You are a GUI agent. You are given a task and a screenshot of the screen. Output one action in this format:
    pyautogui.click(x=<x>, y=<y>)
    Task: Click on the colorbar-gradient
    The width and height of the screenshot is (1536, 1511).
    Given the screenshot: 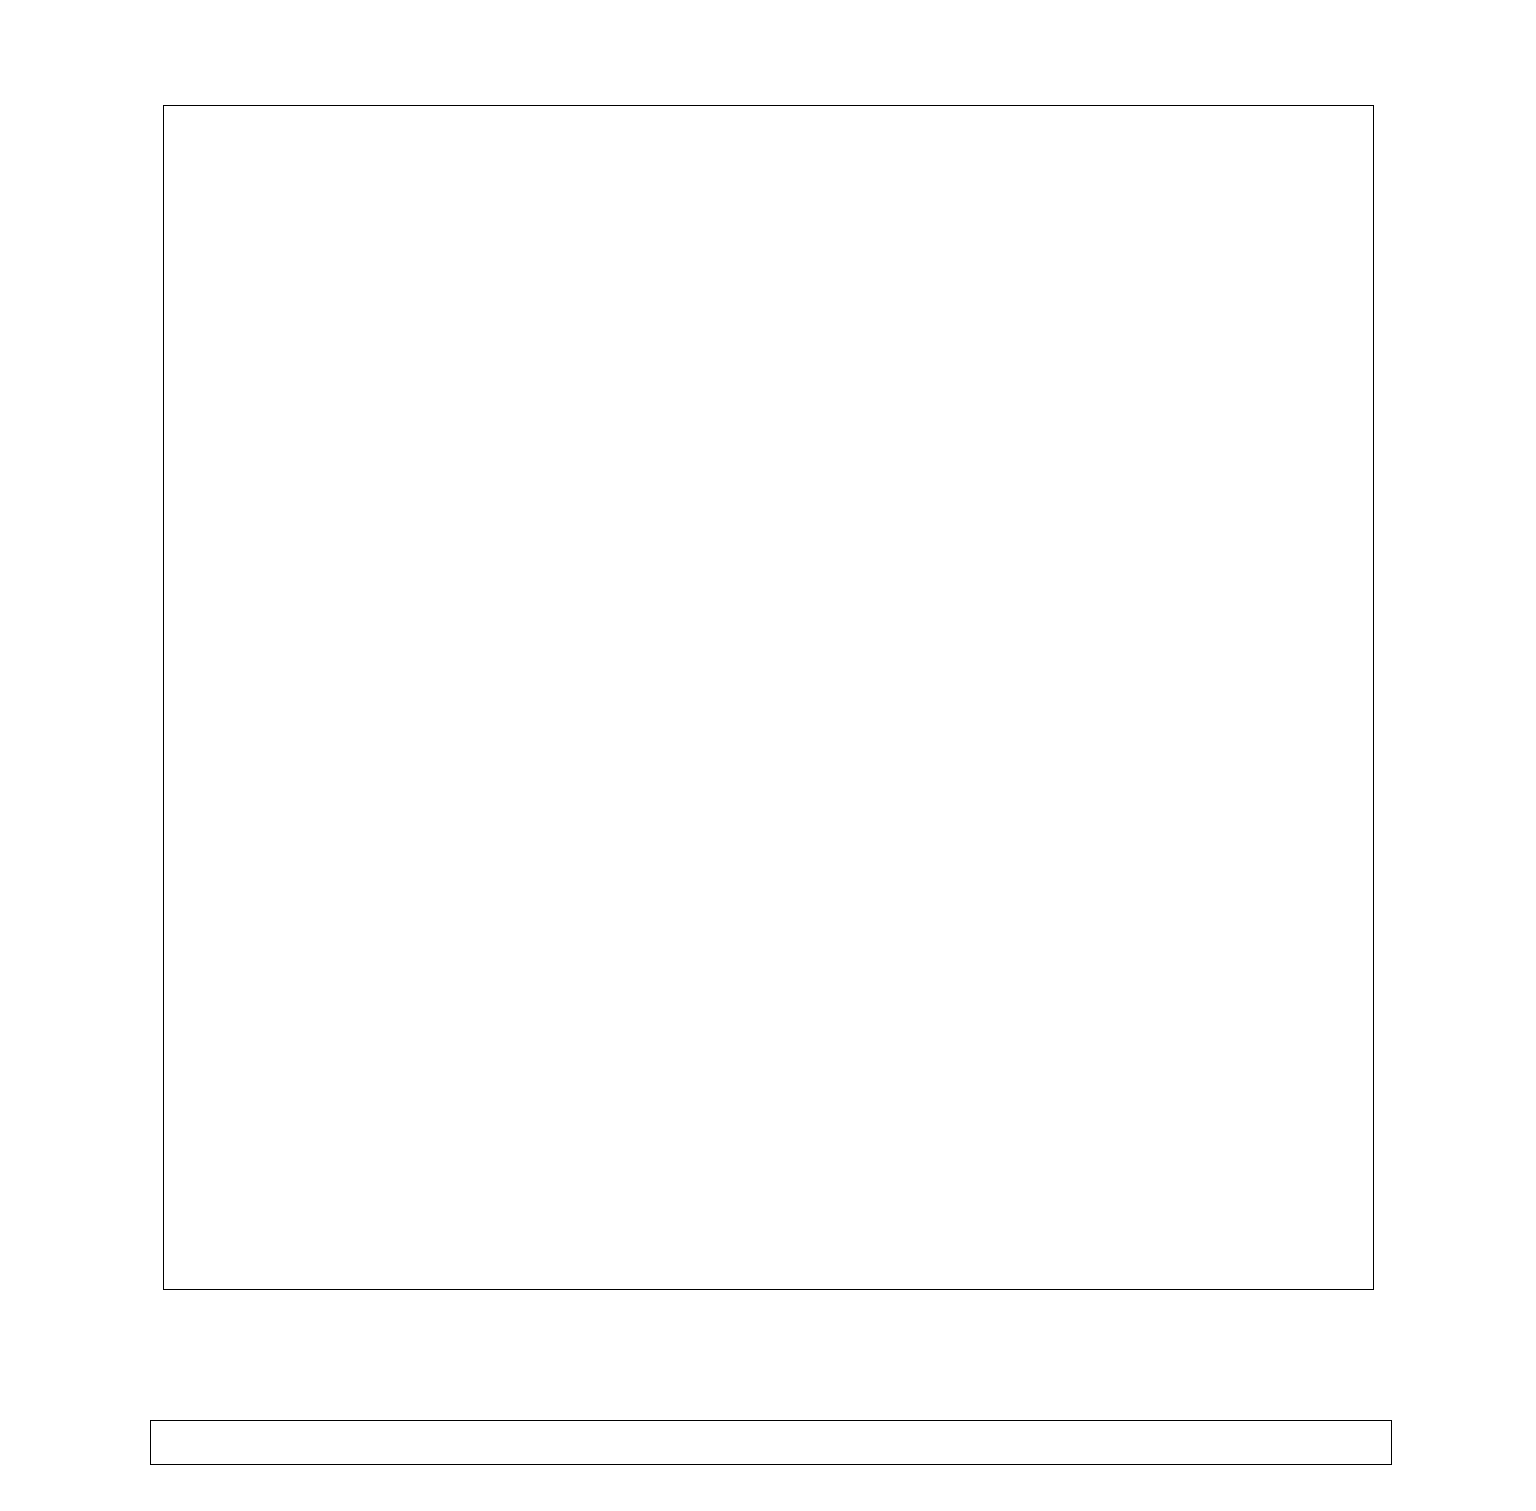 What is the action you would take?
    pyautogui.click(x=771, y=1442)
    